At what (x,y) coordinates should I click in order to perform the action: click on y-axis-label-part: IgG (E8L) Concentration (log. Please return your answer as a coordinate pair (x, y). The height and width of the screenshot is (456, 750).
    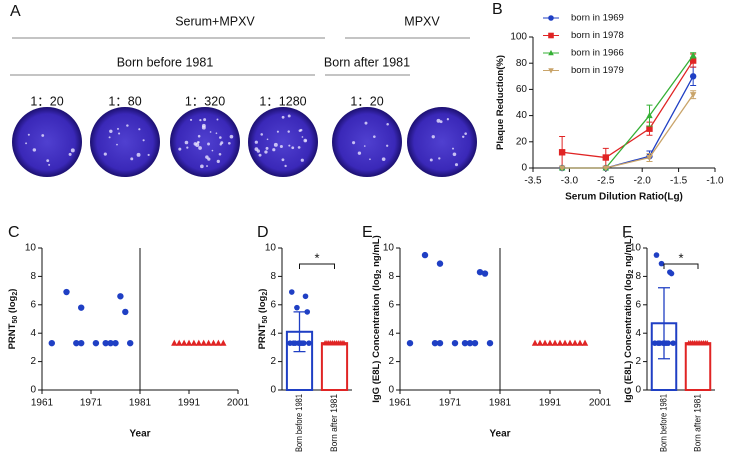
    Looking at the image, I should click on (628, 337).